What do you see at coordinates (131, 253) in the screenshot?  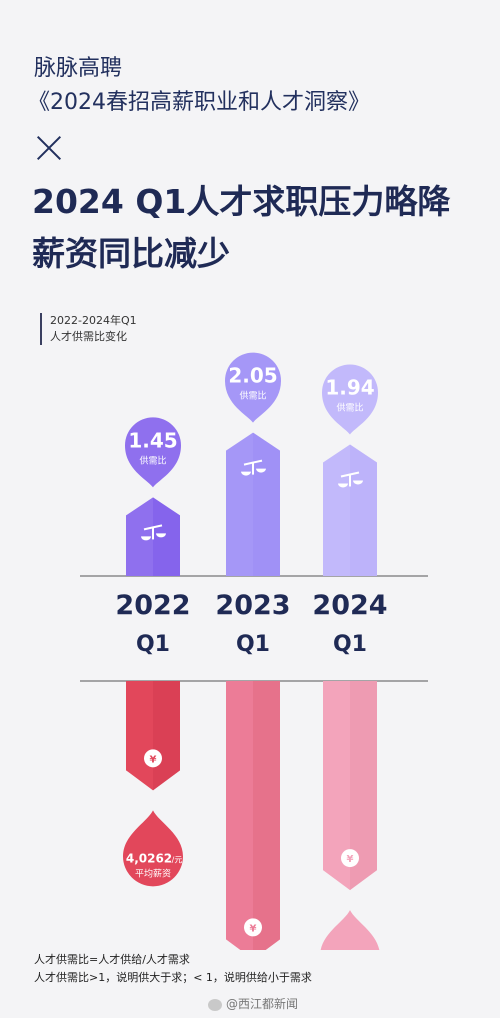 I see `headline-line2: 薪资同比减少` at bounding box center [131, 253].